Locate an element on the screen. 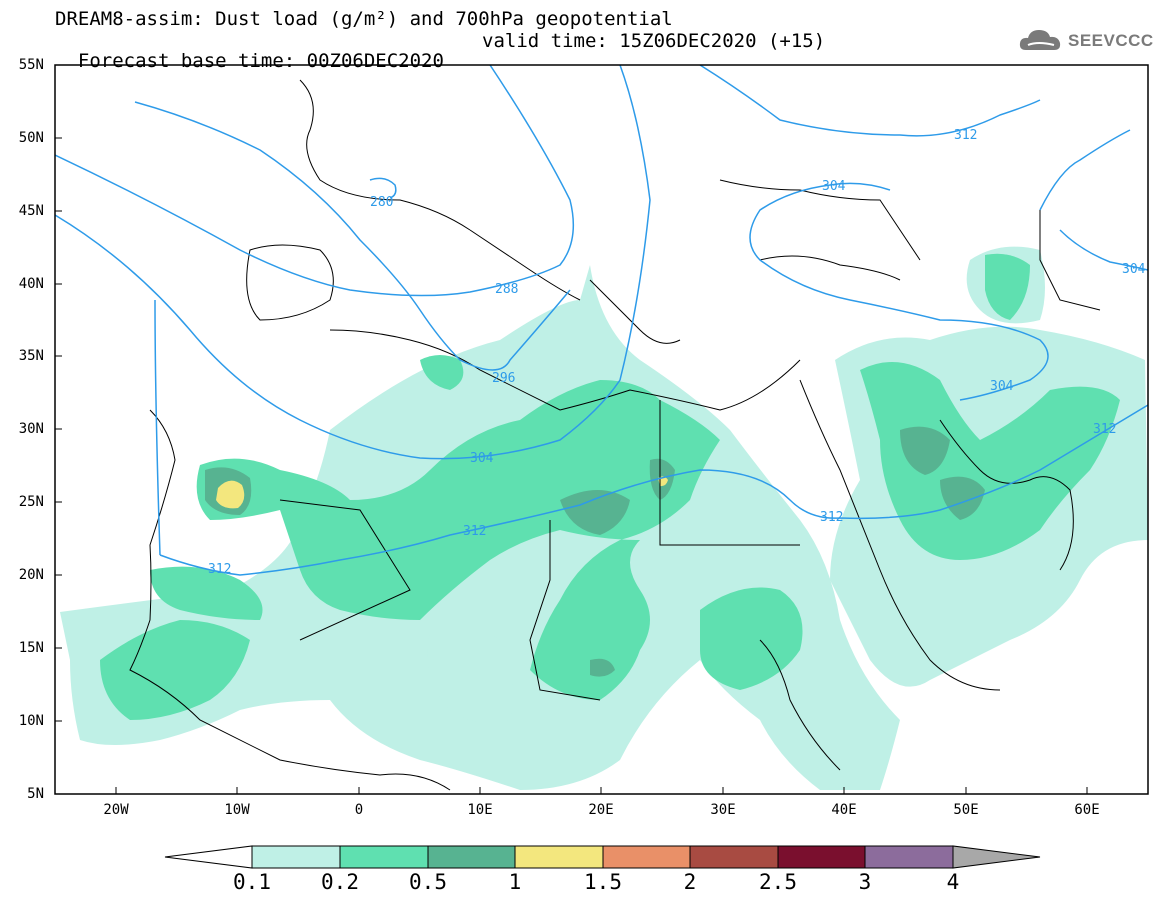 Image resolution: width=1165 pixels, height=907 pixels. lat-label: 55N is located at coordinates (31, 65).